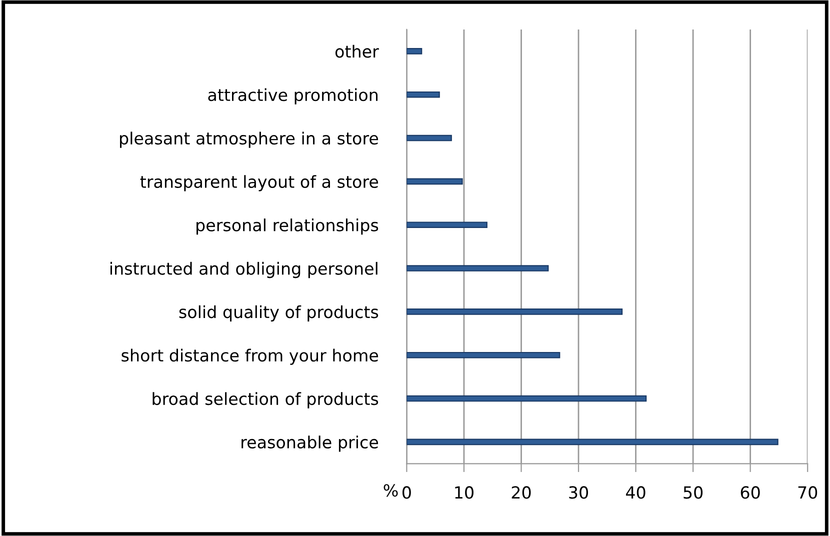  What do you see at coordinates (250, 356) in the screenshot?
I see `y-tick-label: short distance from your home` at bounding box center [250, 356].